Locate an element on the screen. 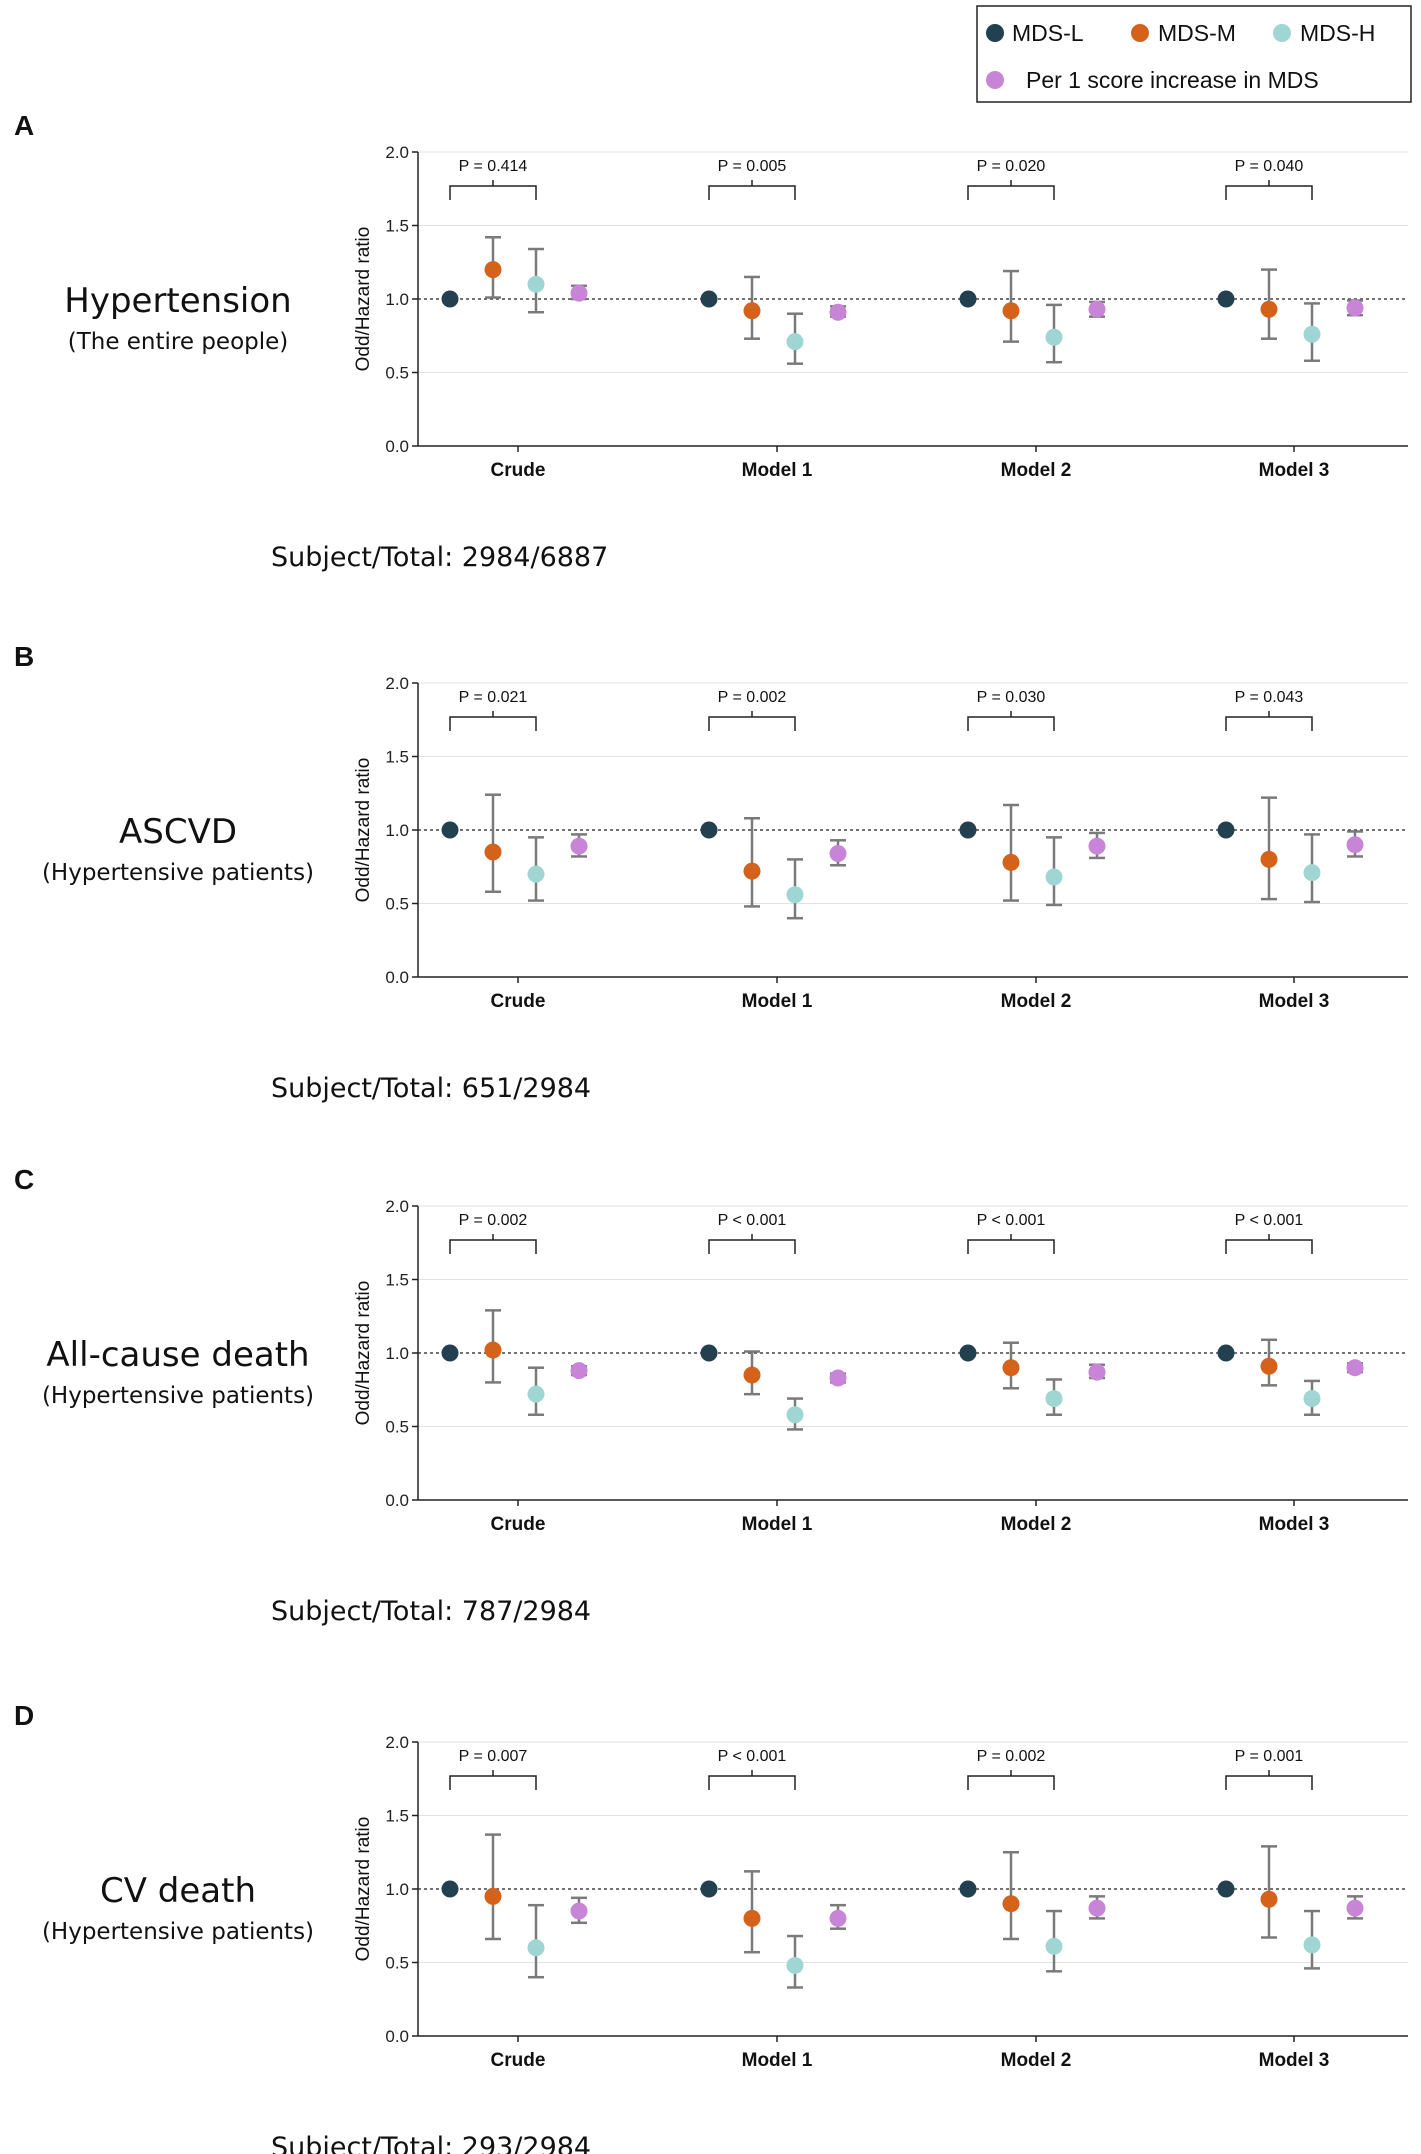 The height and width of the screenshot is (2154, 1421). p-value-label: P = 0.001 is located at coordinates (1269, 1756).